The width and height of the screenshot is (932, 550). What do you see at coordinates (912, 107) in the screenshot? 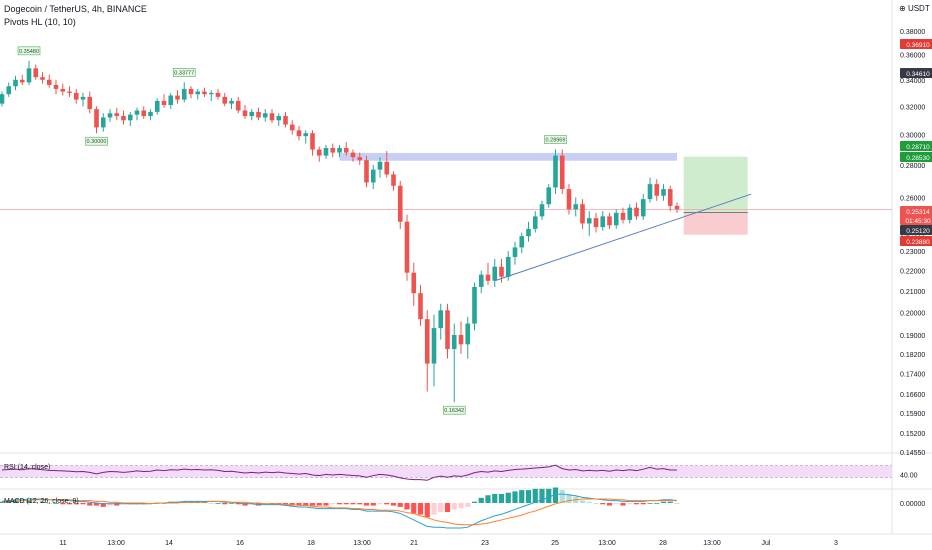
I see `price-tick-label: 0.32000` at bounding box center [912, 107].